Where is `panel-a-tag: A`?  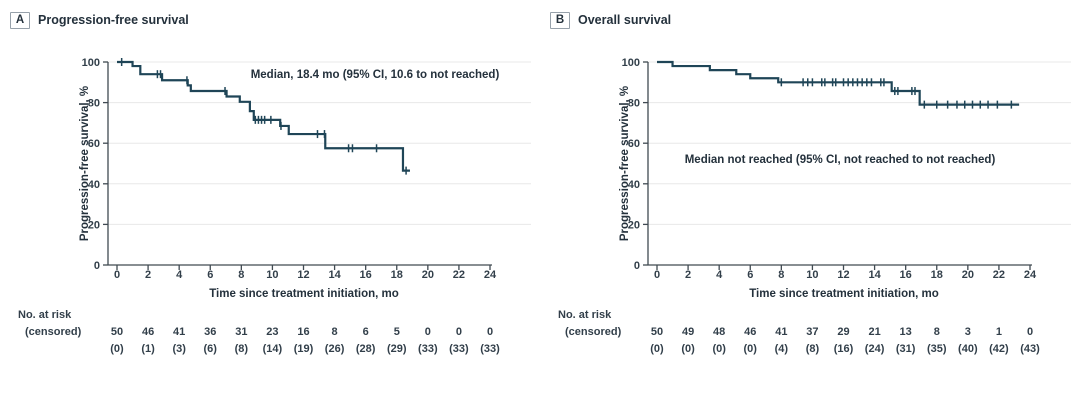
panel-a-tag: A is located at coordinates (20, 20).